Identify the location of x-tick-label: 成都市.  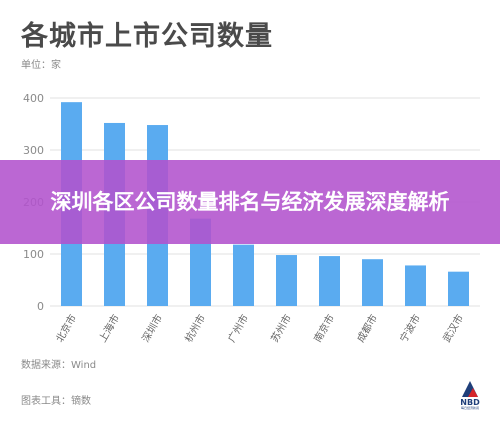
(367, 328).